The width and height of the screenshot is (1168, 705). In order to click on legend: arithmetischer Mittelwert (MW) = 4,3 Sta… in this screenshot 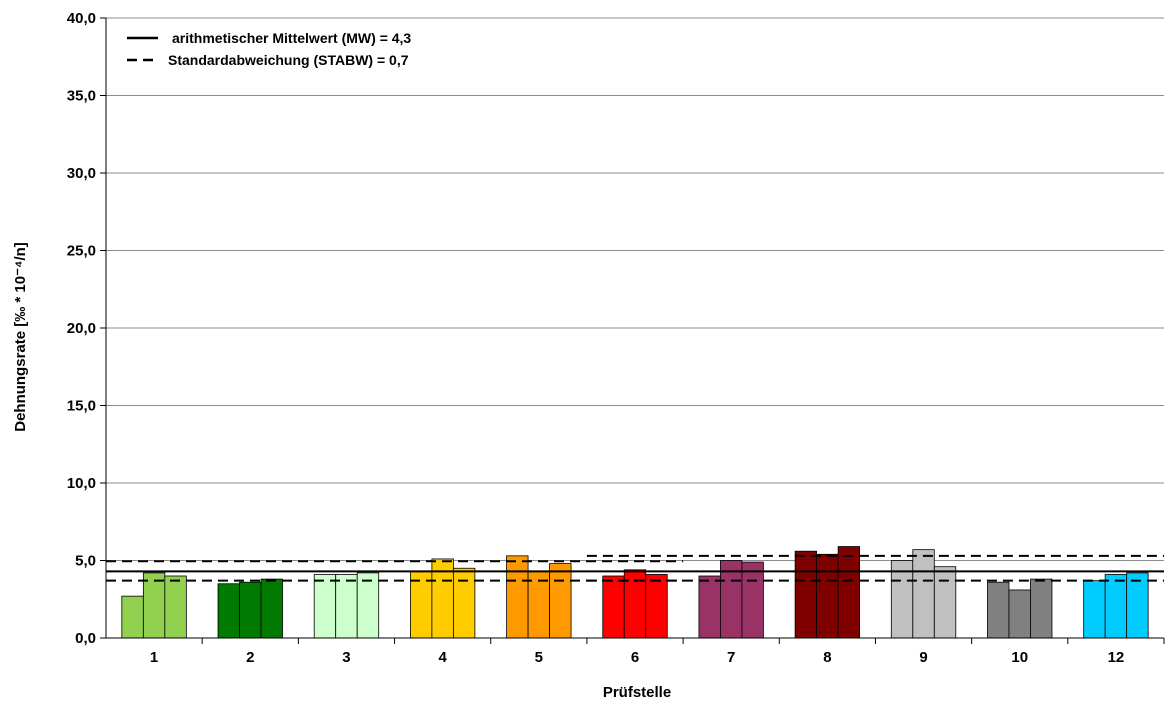, I will do `click(269, 49)`.